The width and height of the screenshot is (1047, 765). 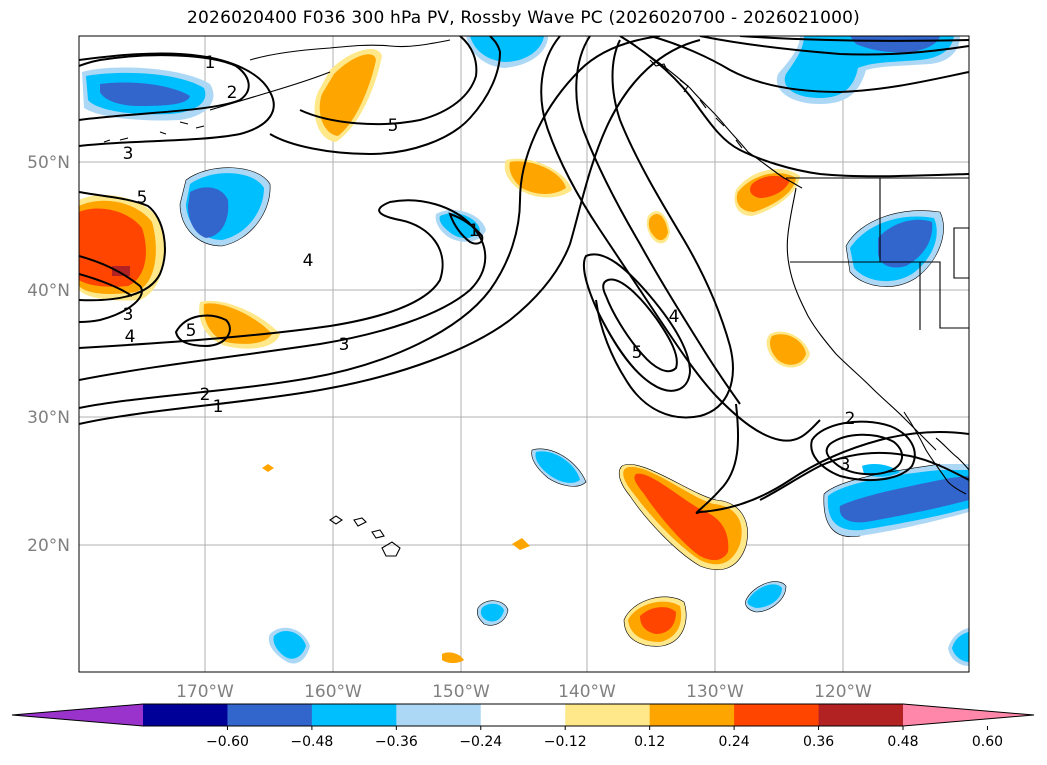 What do you see at coordinates (396, 742) in the screenshot?
I see `colorbar-tick-label: −0.36` at bounding box center [396, 742].